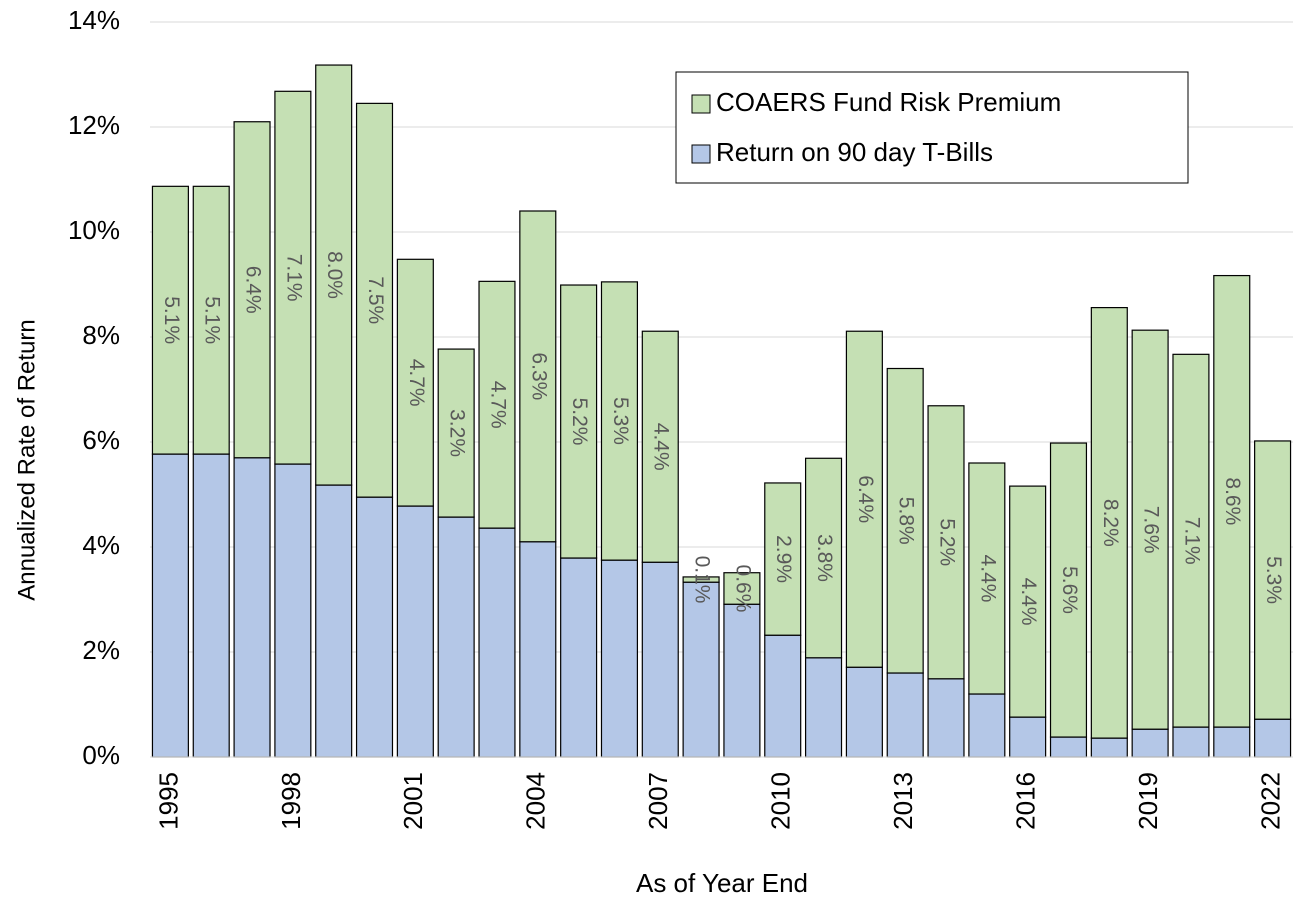 The image size is (1294, 909). Describe the element at coordinates (94, 230) in the screenshot. I see `y-tick-label: 10%` at that location.